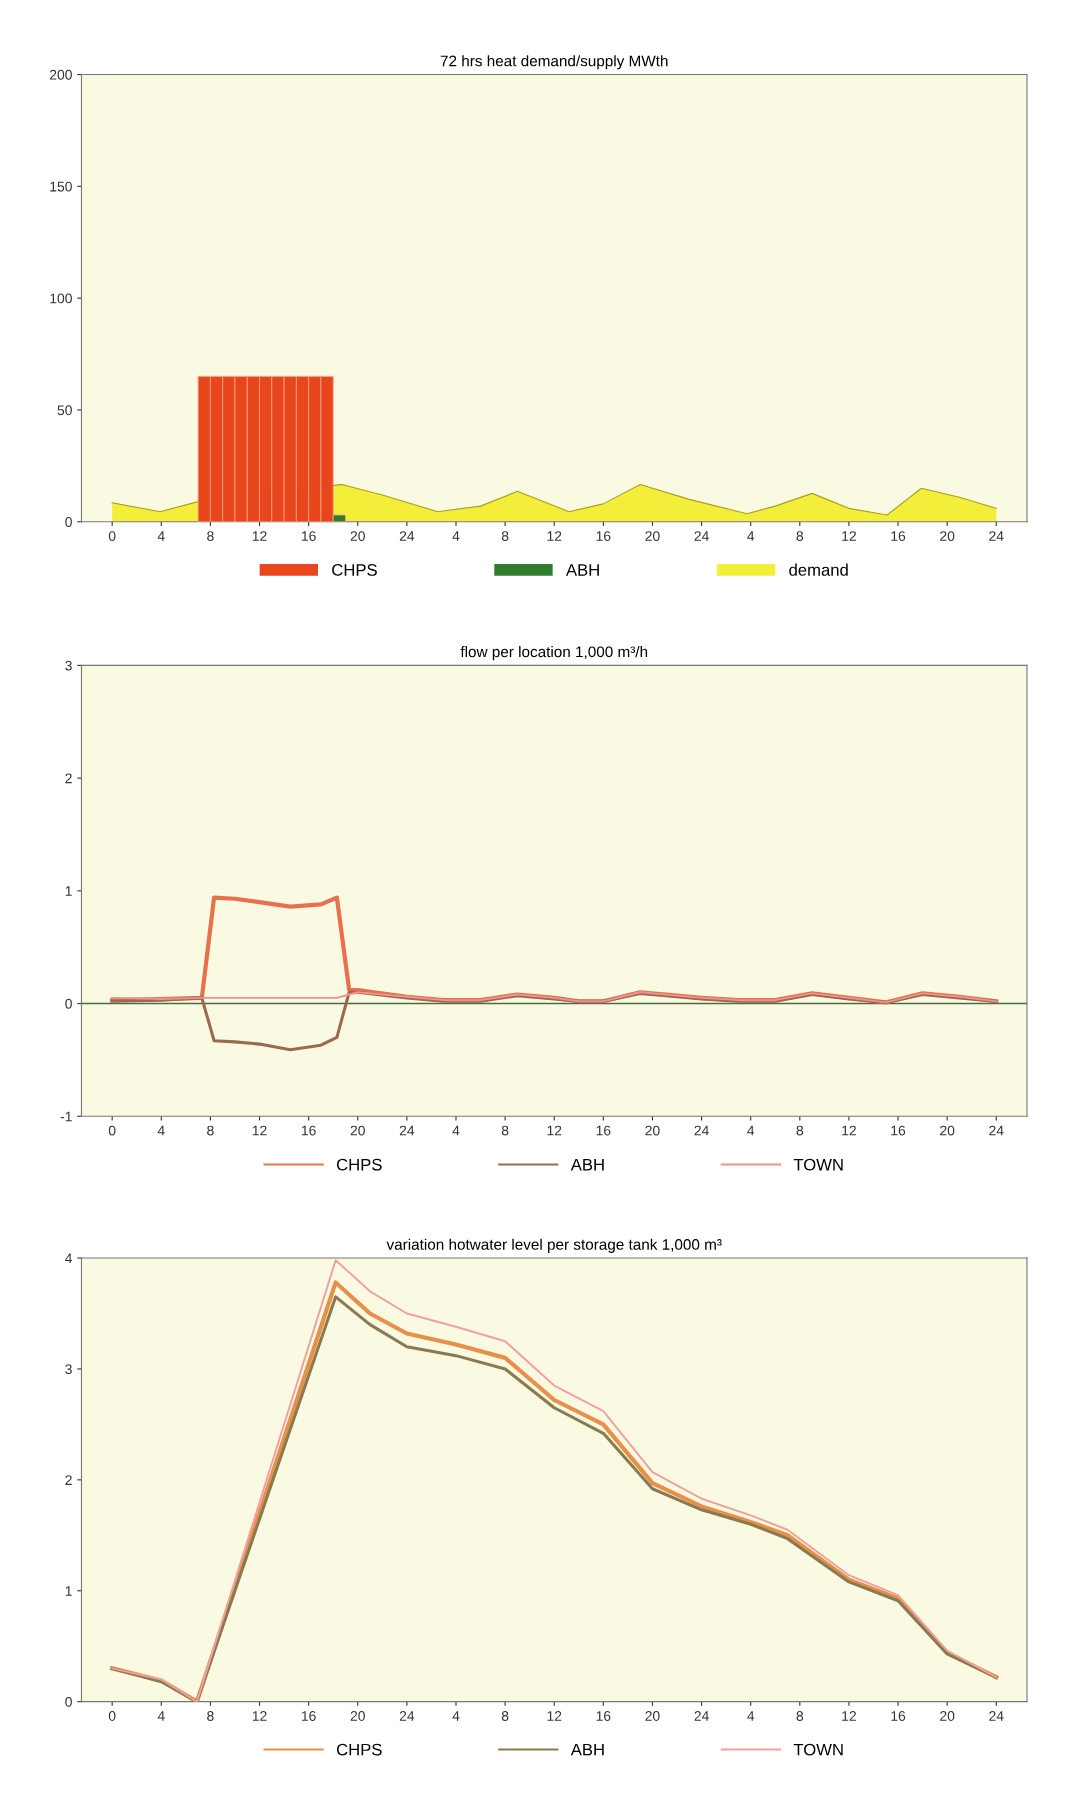 The image size is (1072, 1818). Describe the element at coordinates (818, 569) in the screenshot. I see `legend-label: demand` at that location.